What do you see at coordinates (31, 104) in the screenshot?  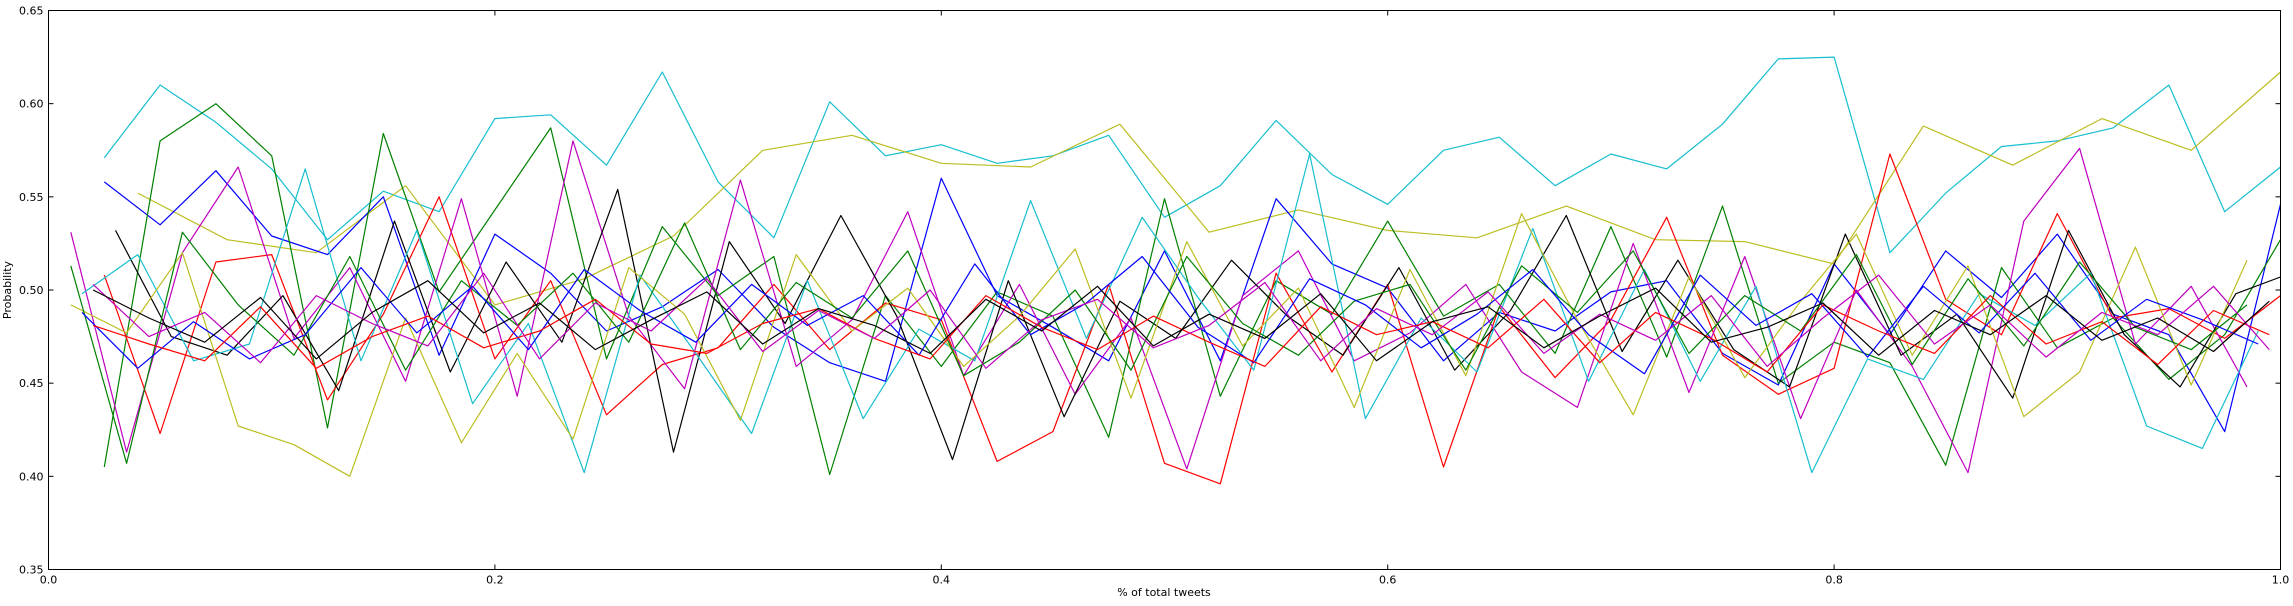 I see `y-tick-label: 0.60` at bounding box center [31, 104].